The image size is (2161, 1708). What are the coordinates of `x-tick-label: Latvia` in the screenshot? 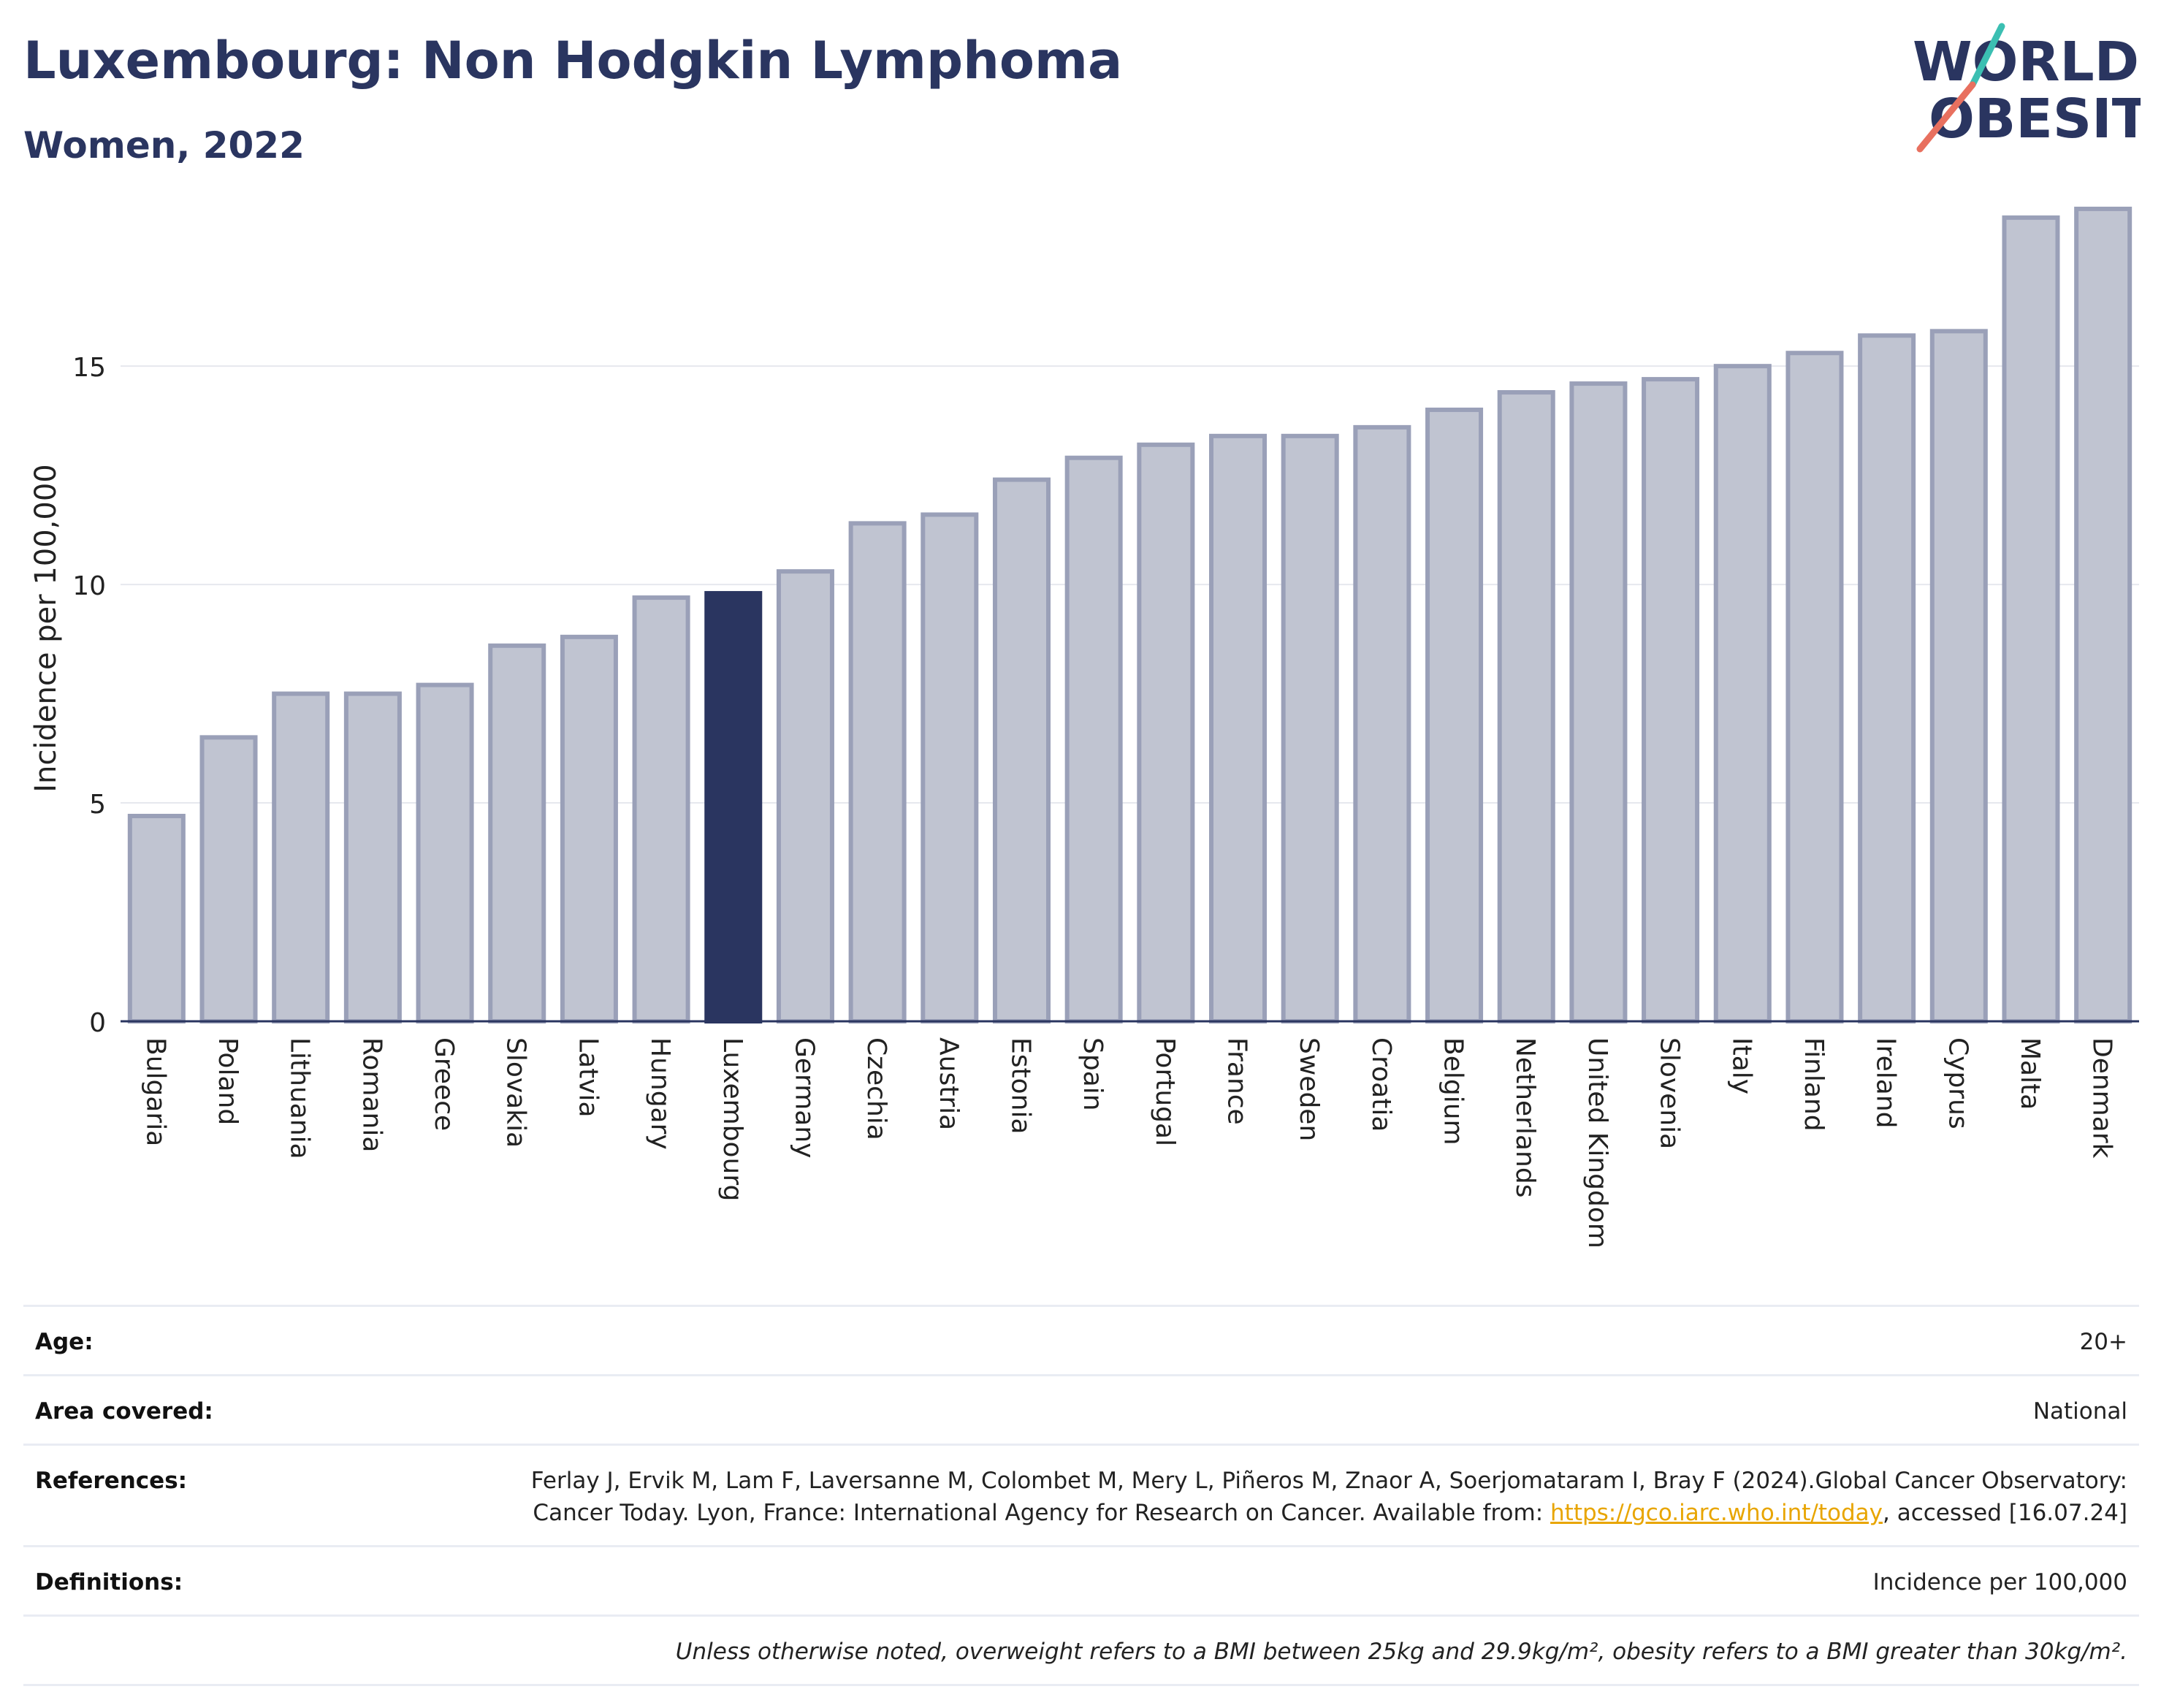 It's located at (588, 1077).